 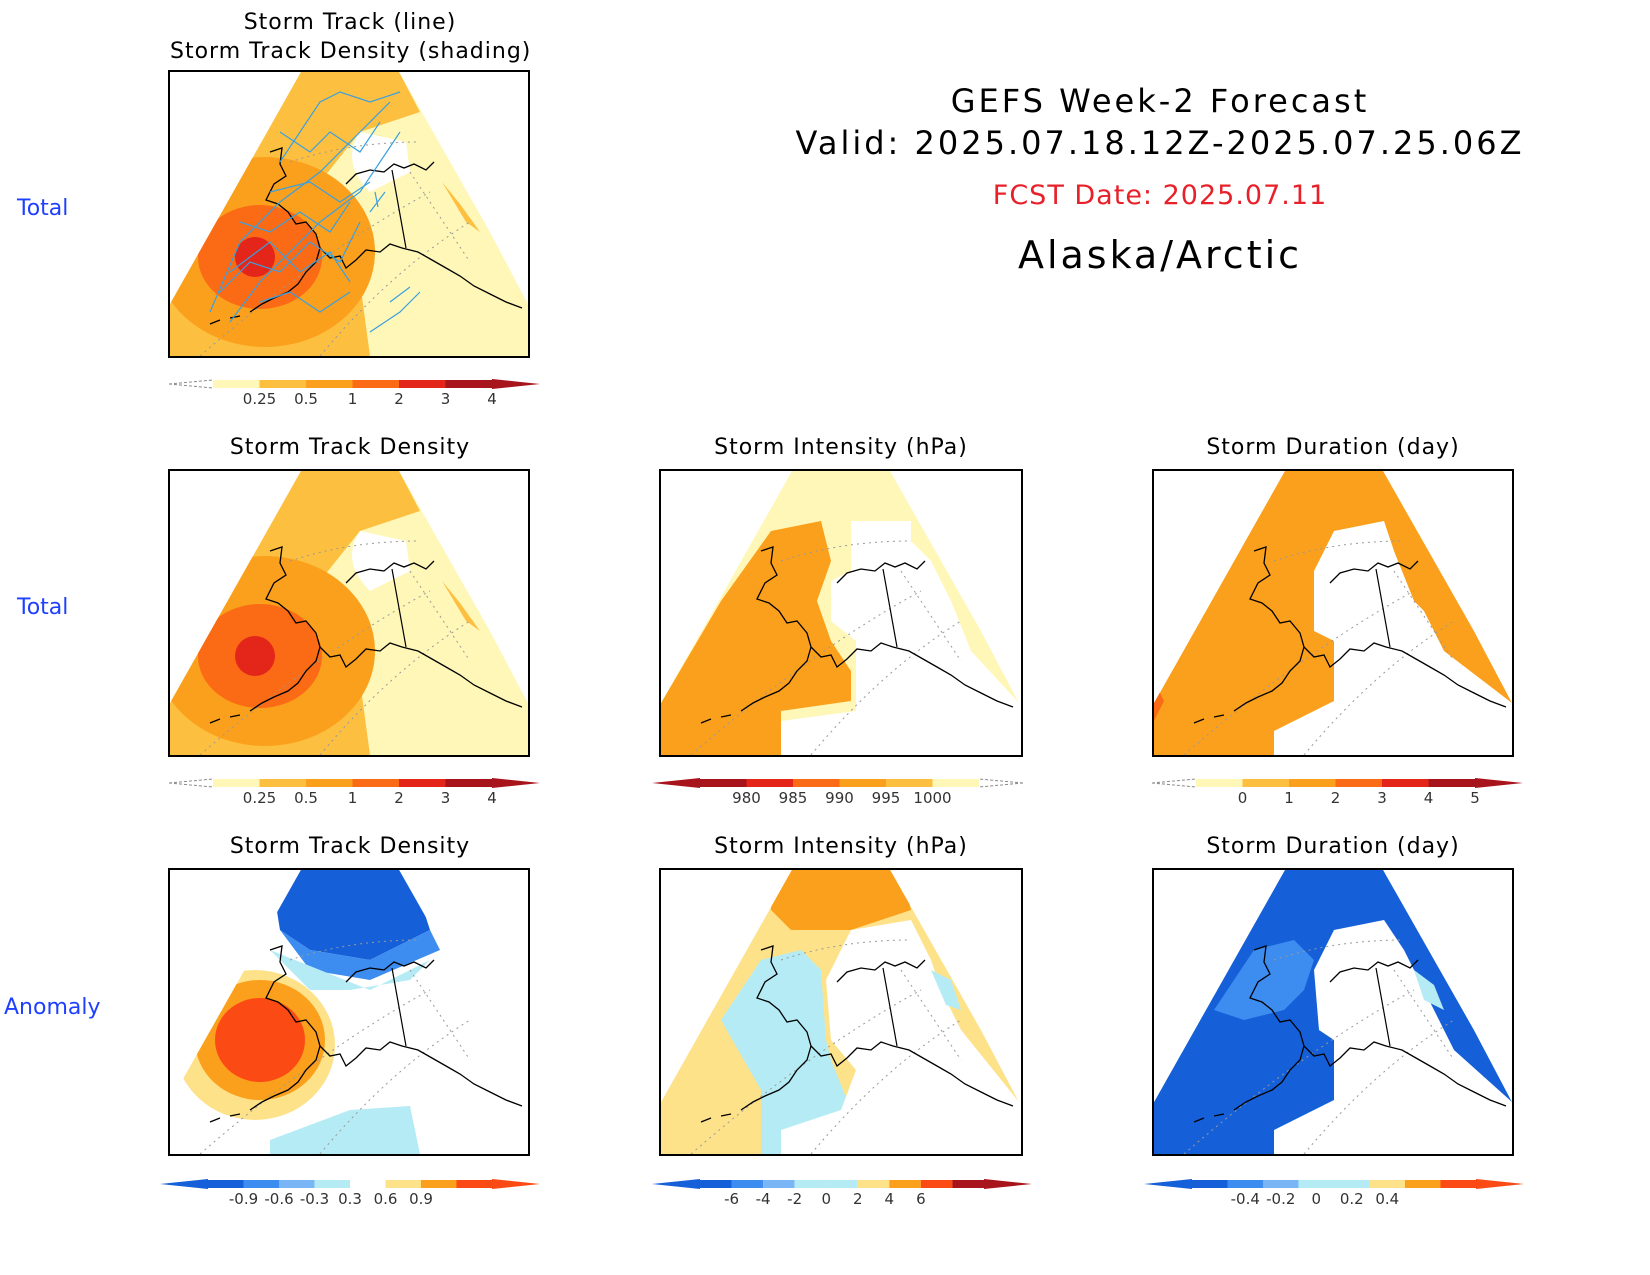 I want to click on panel-title-duration-total: Storm Duration (day), so click(x=1333, y=447).